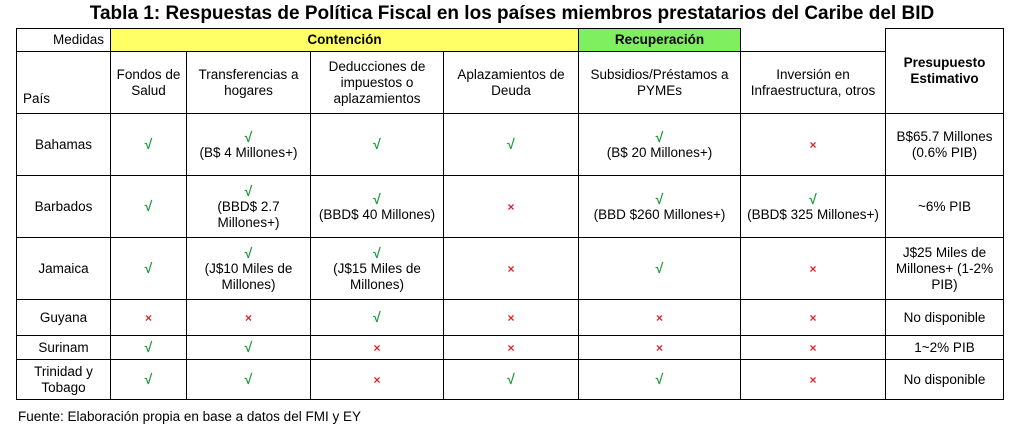  Describe the element at coordinates (659, 214) in the screenshot. I see `amount-note: (BBD $260 Millones+)` at that location.